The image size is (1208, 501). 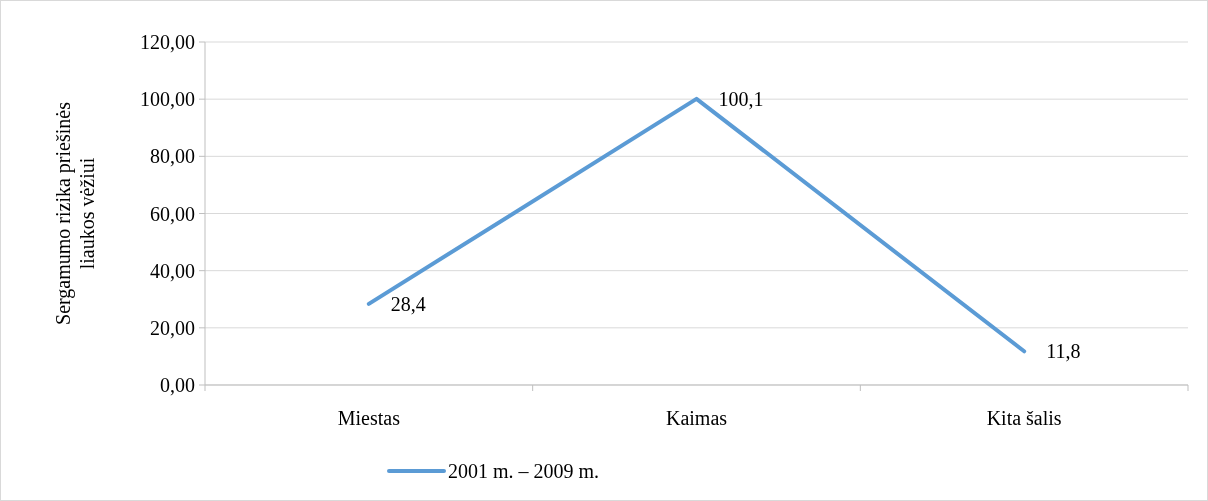 What do you see at coordinates (172, 156) in the screenshot?
I see `y-tick-label: 80,00` at bounding box center [172, 156].